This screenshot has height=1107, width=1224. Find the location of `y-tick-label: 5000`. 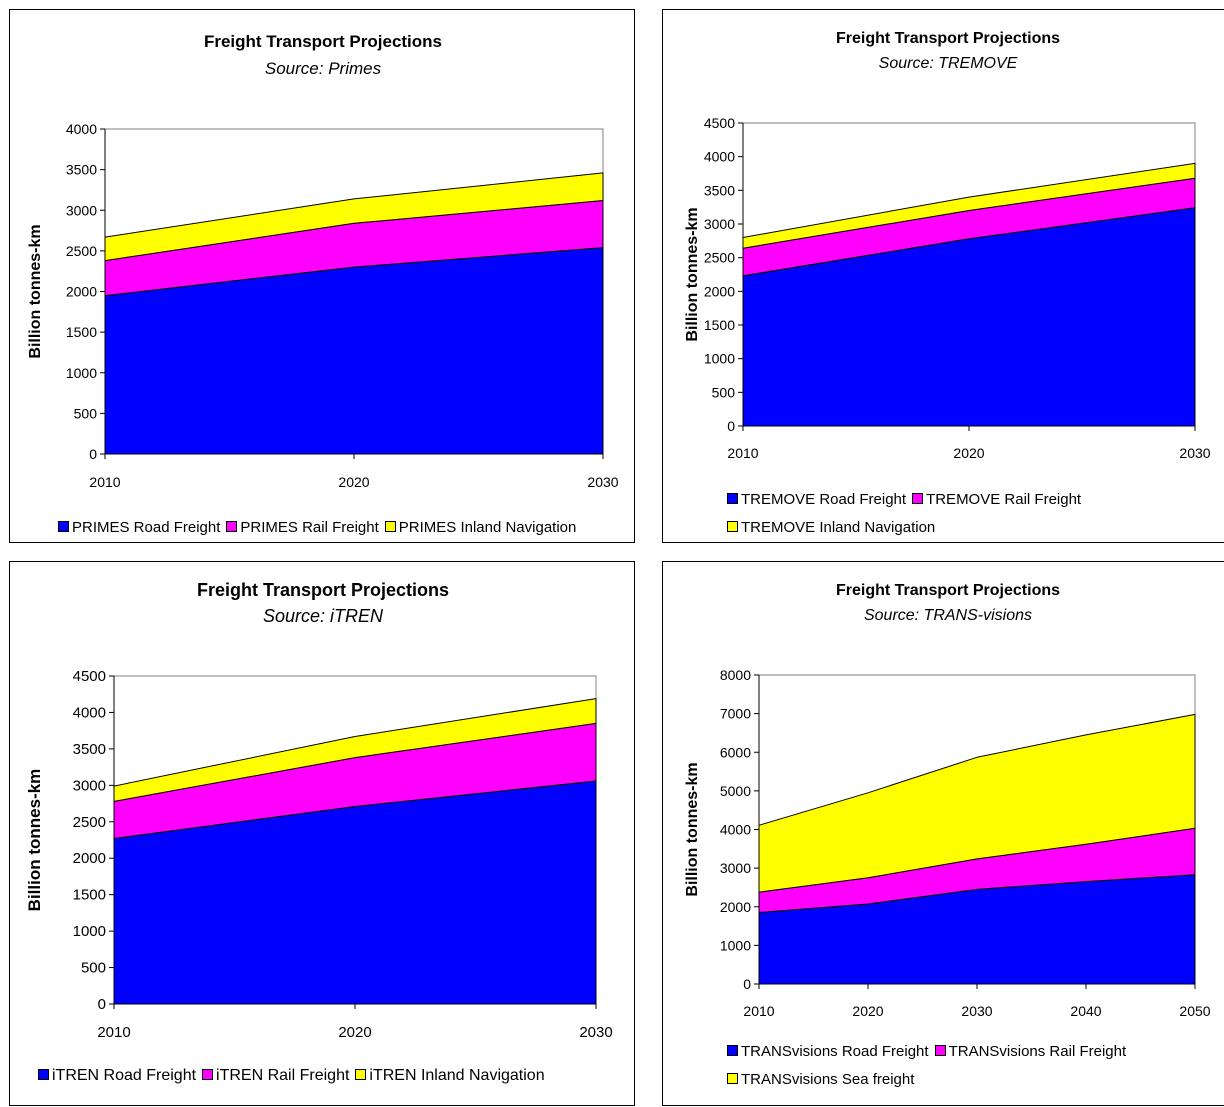

y-tick-label: 5000 is located at coordinates (735, 791).